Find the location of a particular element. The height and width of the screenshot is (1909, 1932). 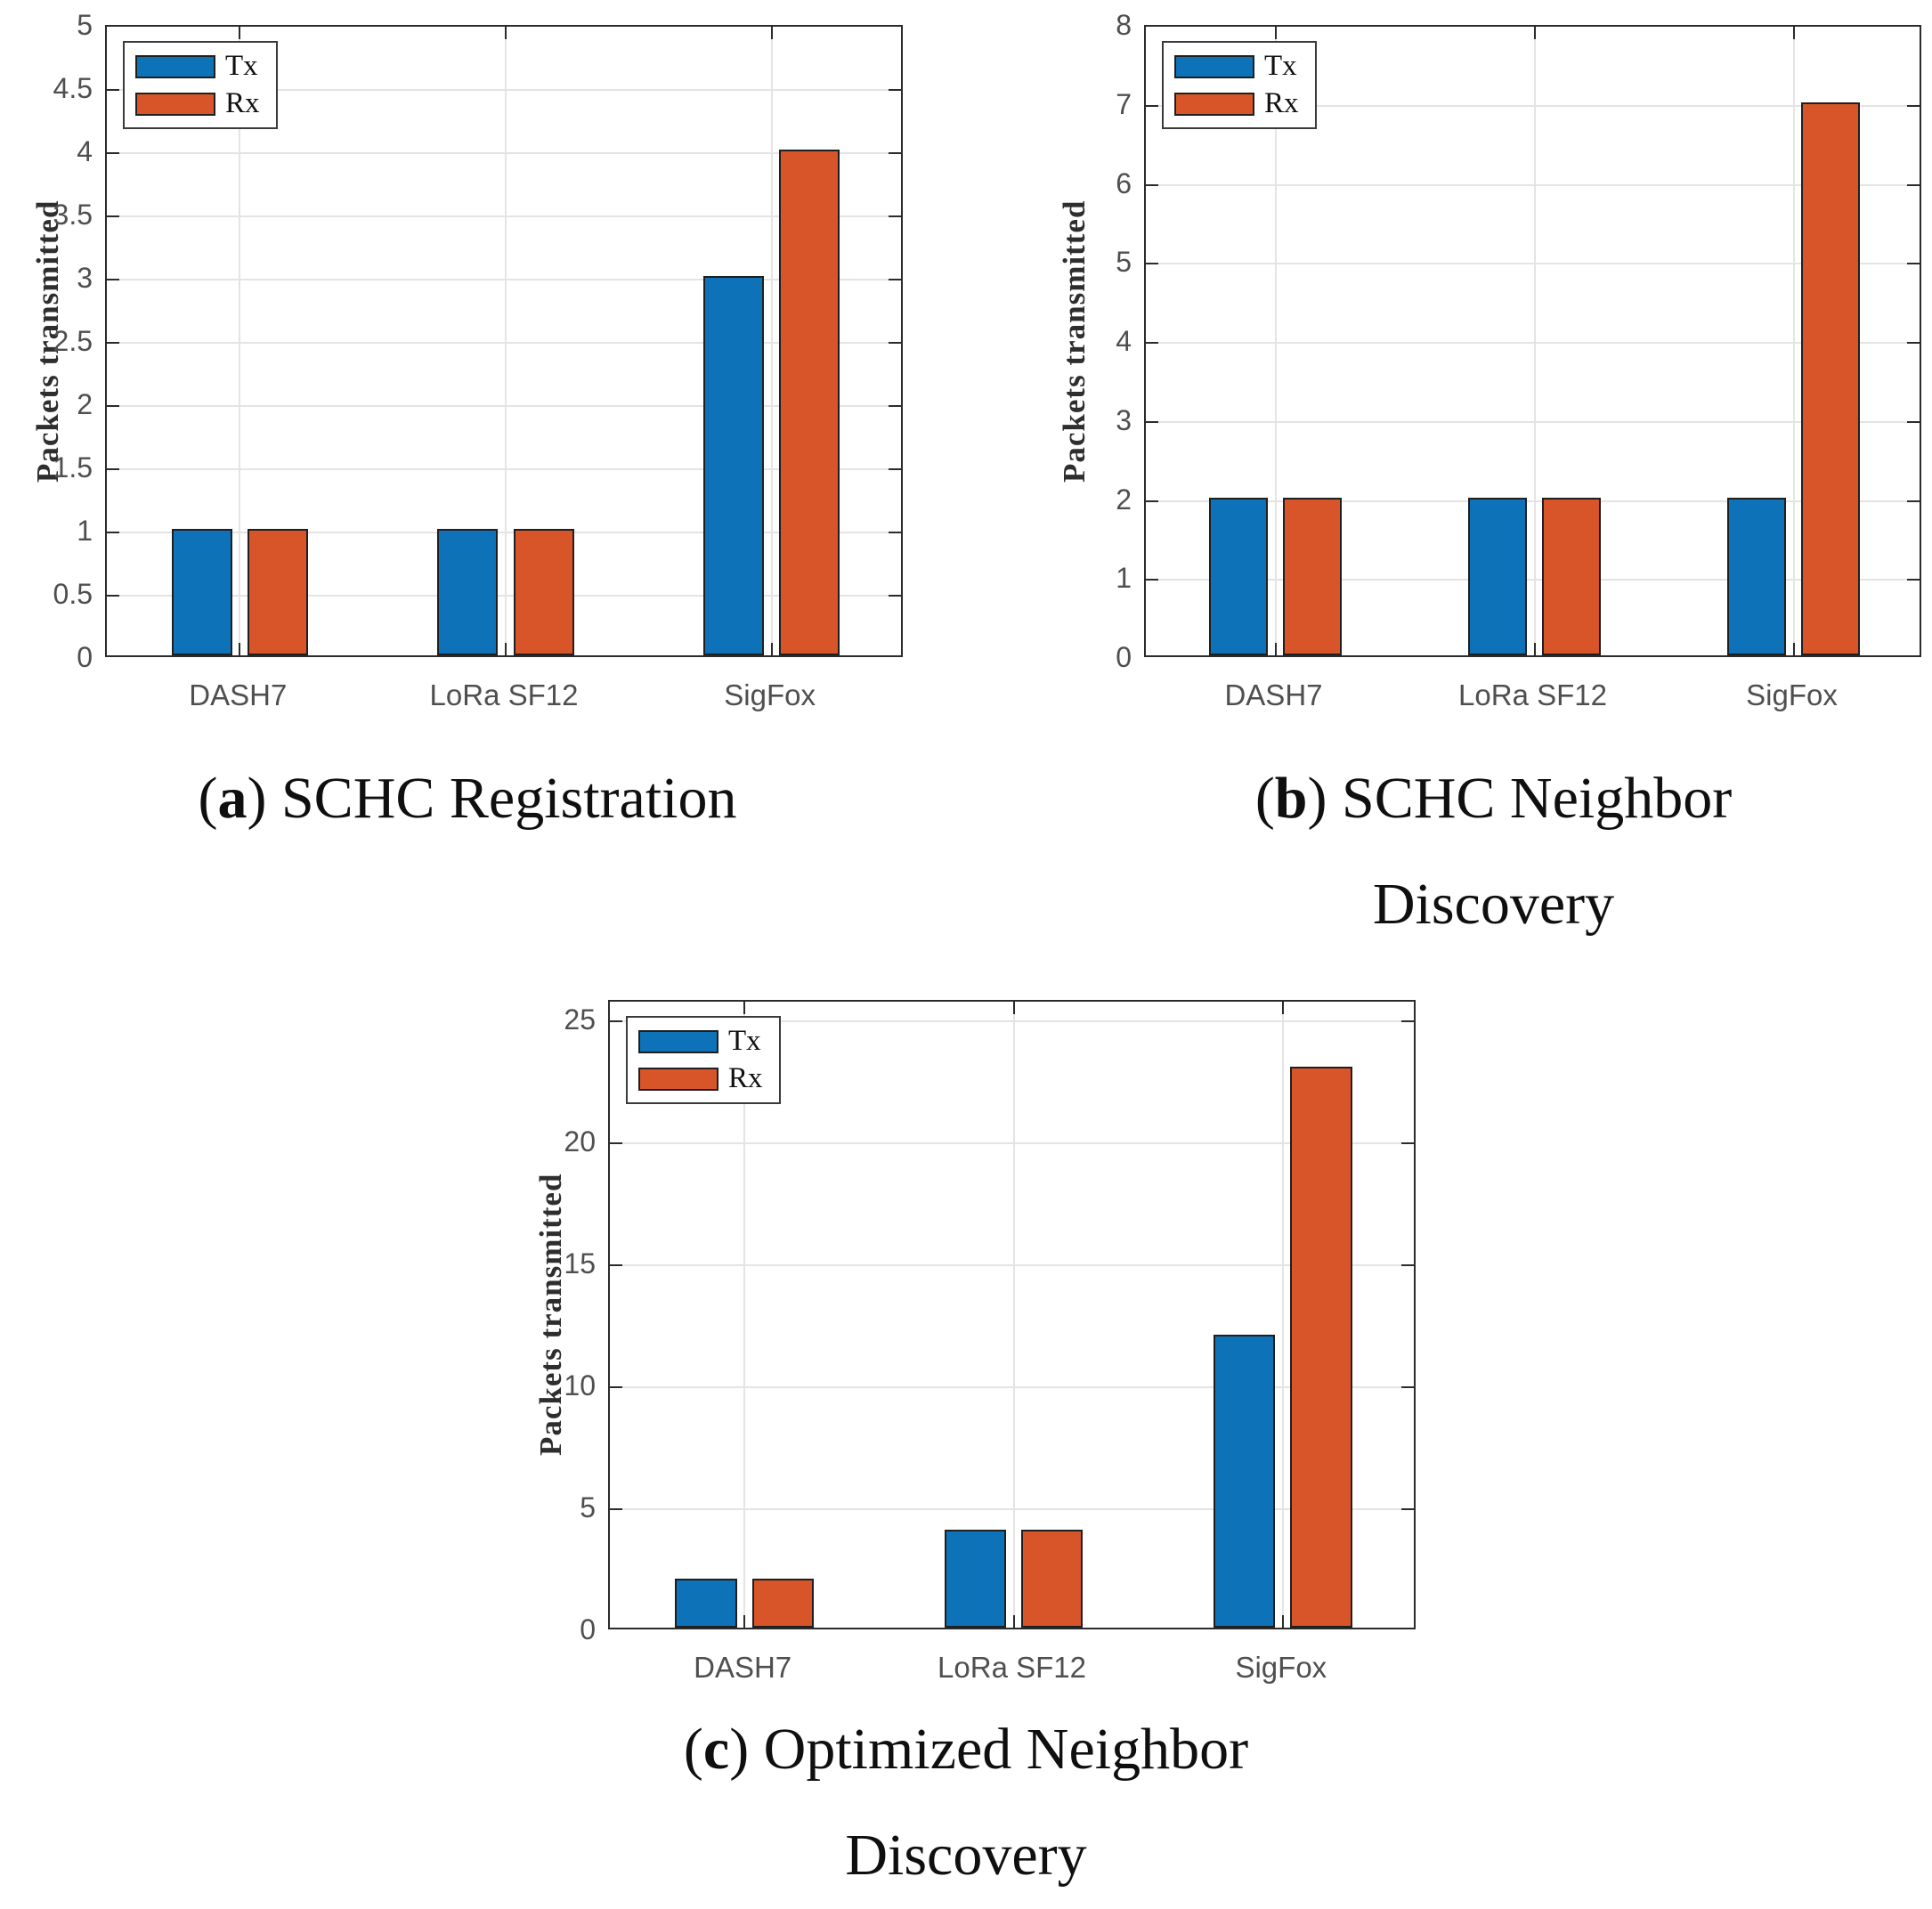

y-tick-label: 25 is located at coordinates (580, 1019).